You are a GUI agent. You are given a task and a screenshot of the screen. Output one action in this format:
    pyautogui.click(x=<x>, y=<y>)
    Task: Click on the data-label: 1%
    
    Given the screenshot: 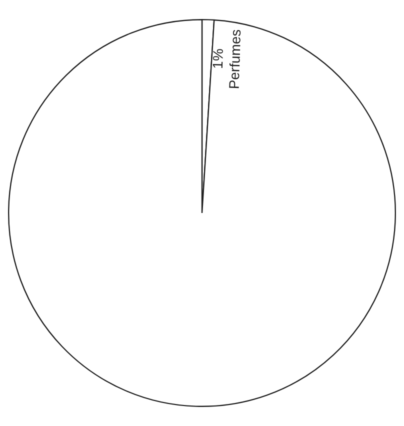 What is the action you would take?
    pyautogui.click(x=217, y=59)
    